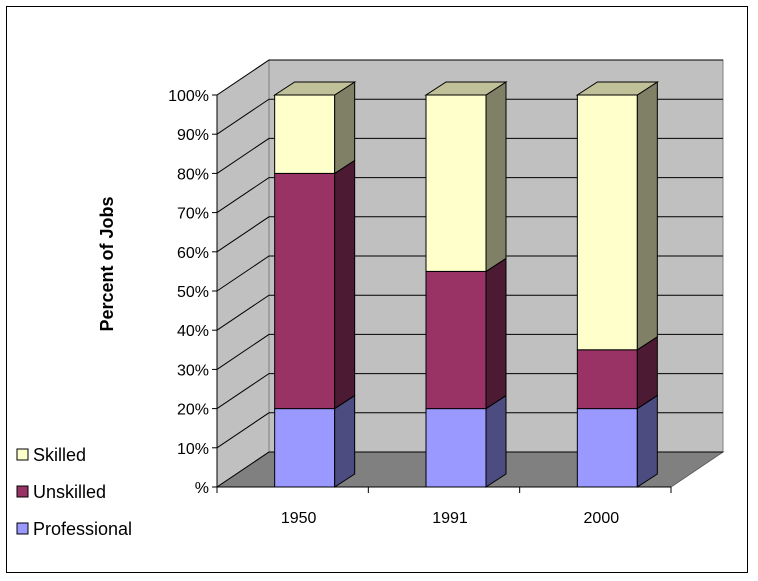 This screenshot has height=581, width=758. What do you see at coordinates (188, 96) in the screenshot?
I see `y-tick-label: 100%` at bounding box center [188, 96].